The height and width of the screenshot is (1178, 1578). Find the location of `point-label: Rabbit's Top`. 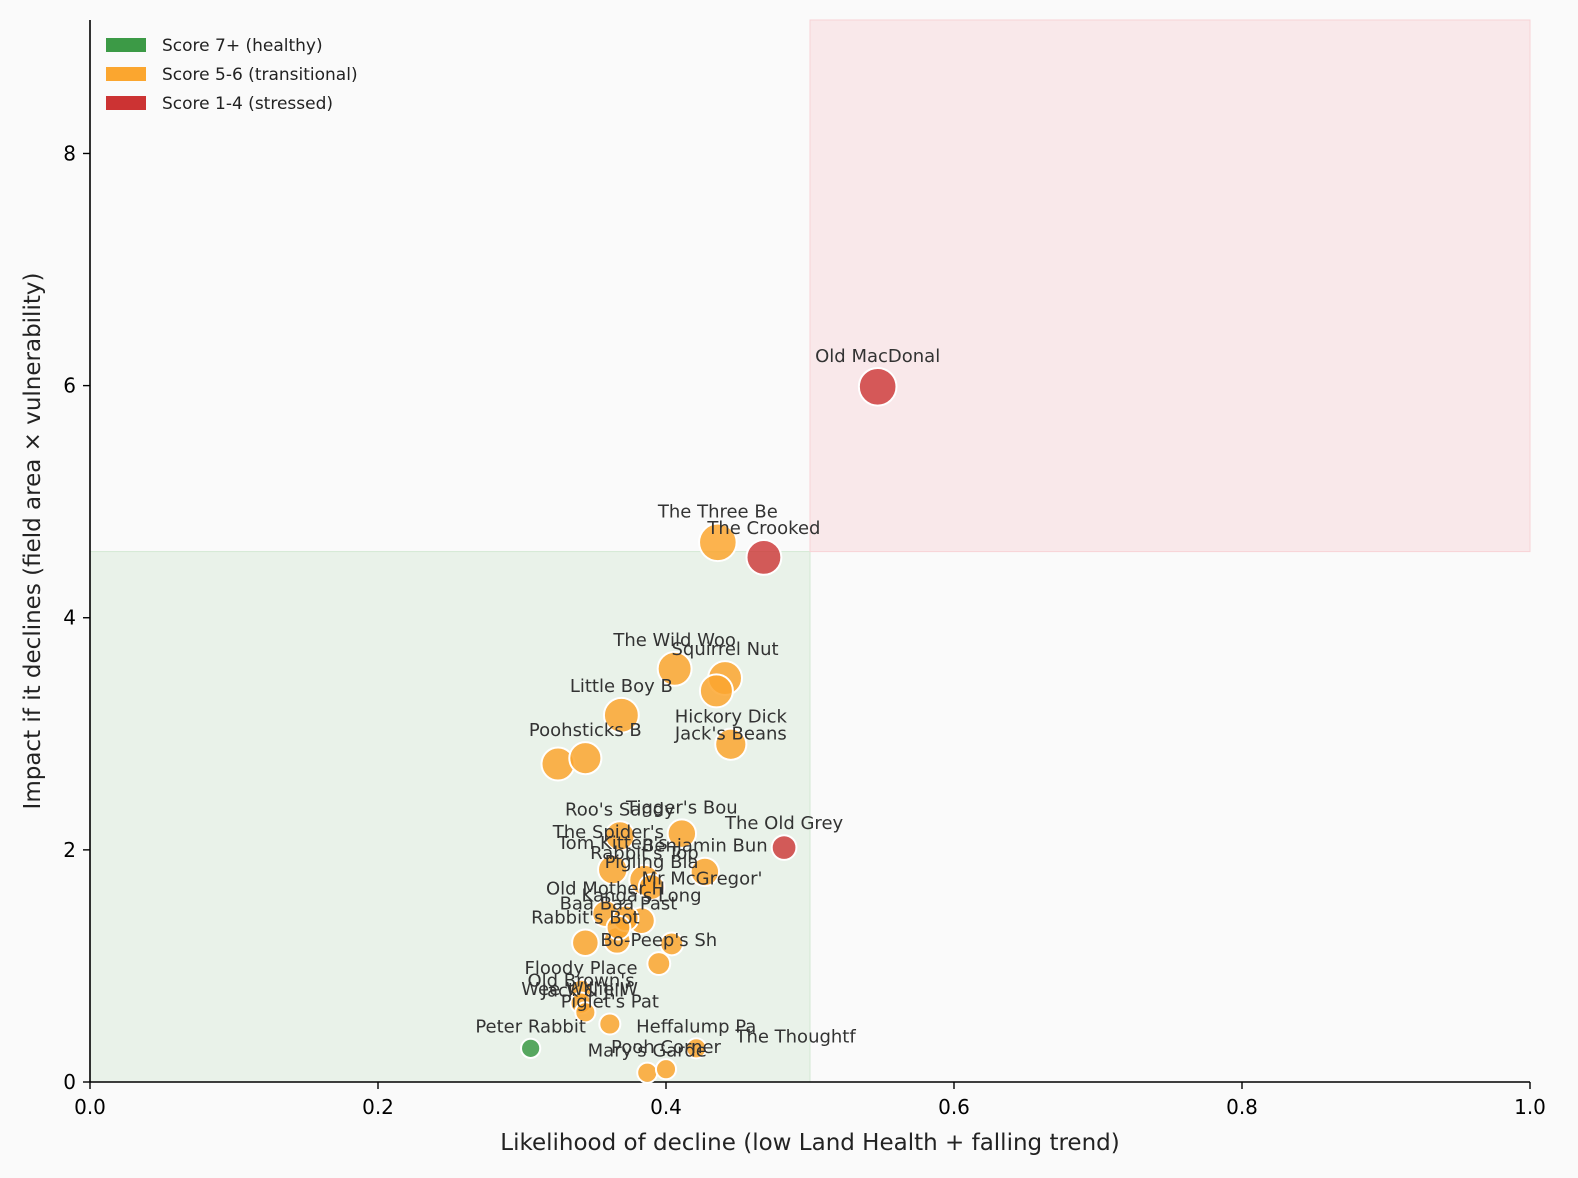

point-label: Rabbit's Top is located at coordinates (644, 853).